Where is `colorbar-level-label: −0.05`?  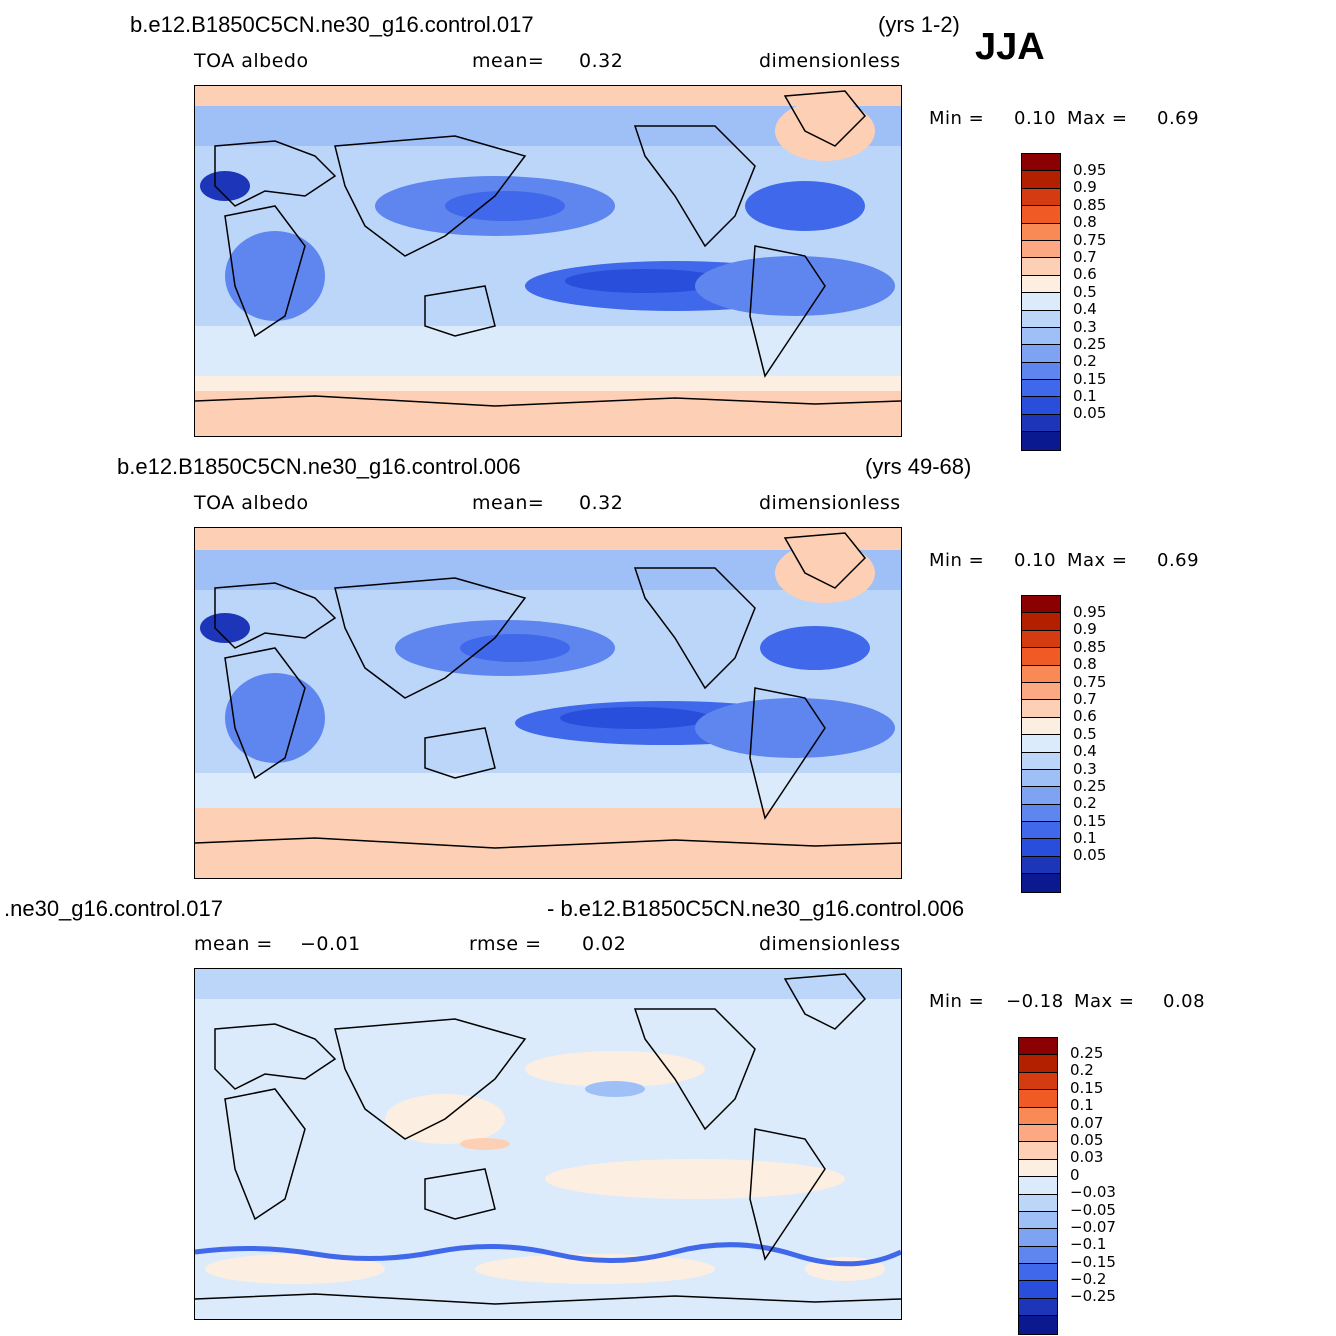
colorbar-level-label: −0.05 is located at coordinates (1093, 1209).